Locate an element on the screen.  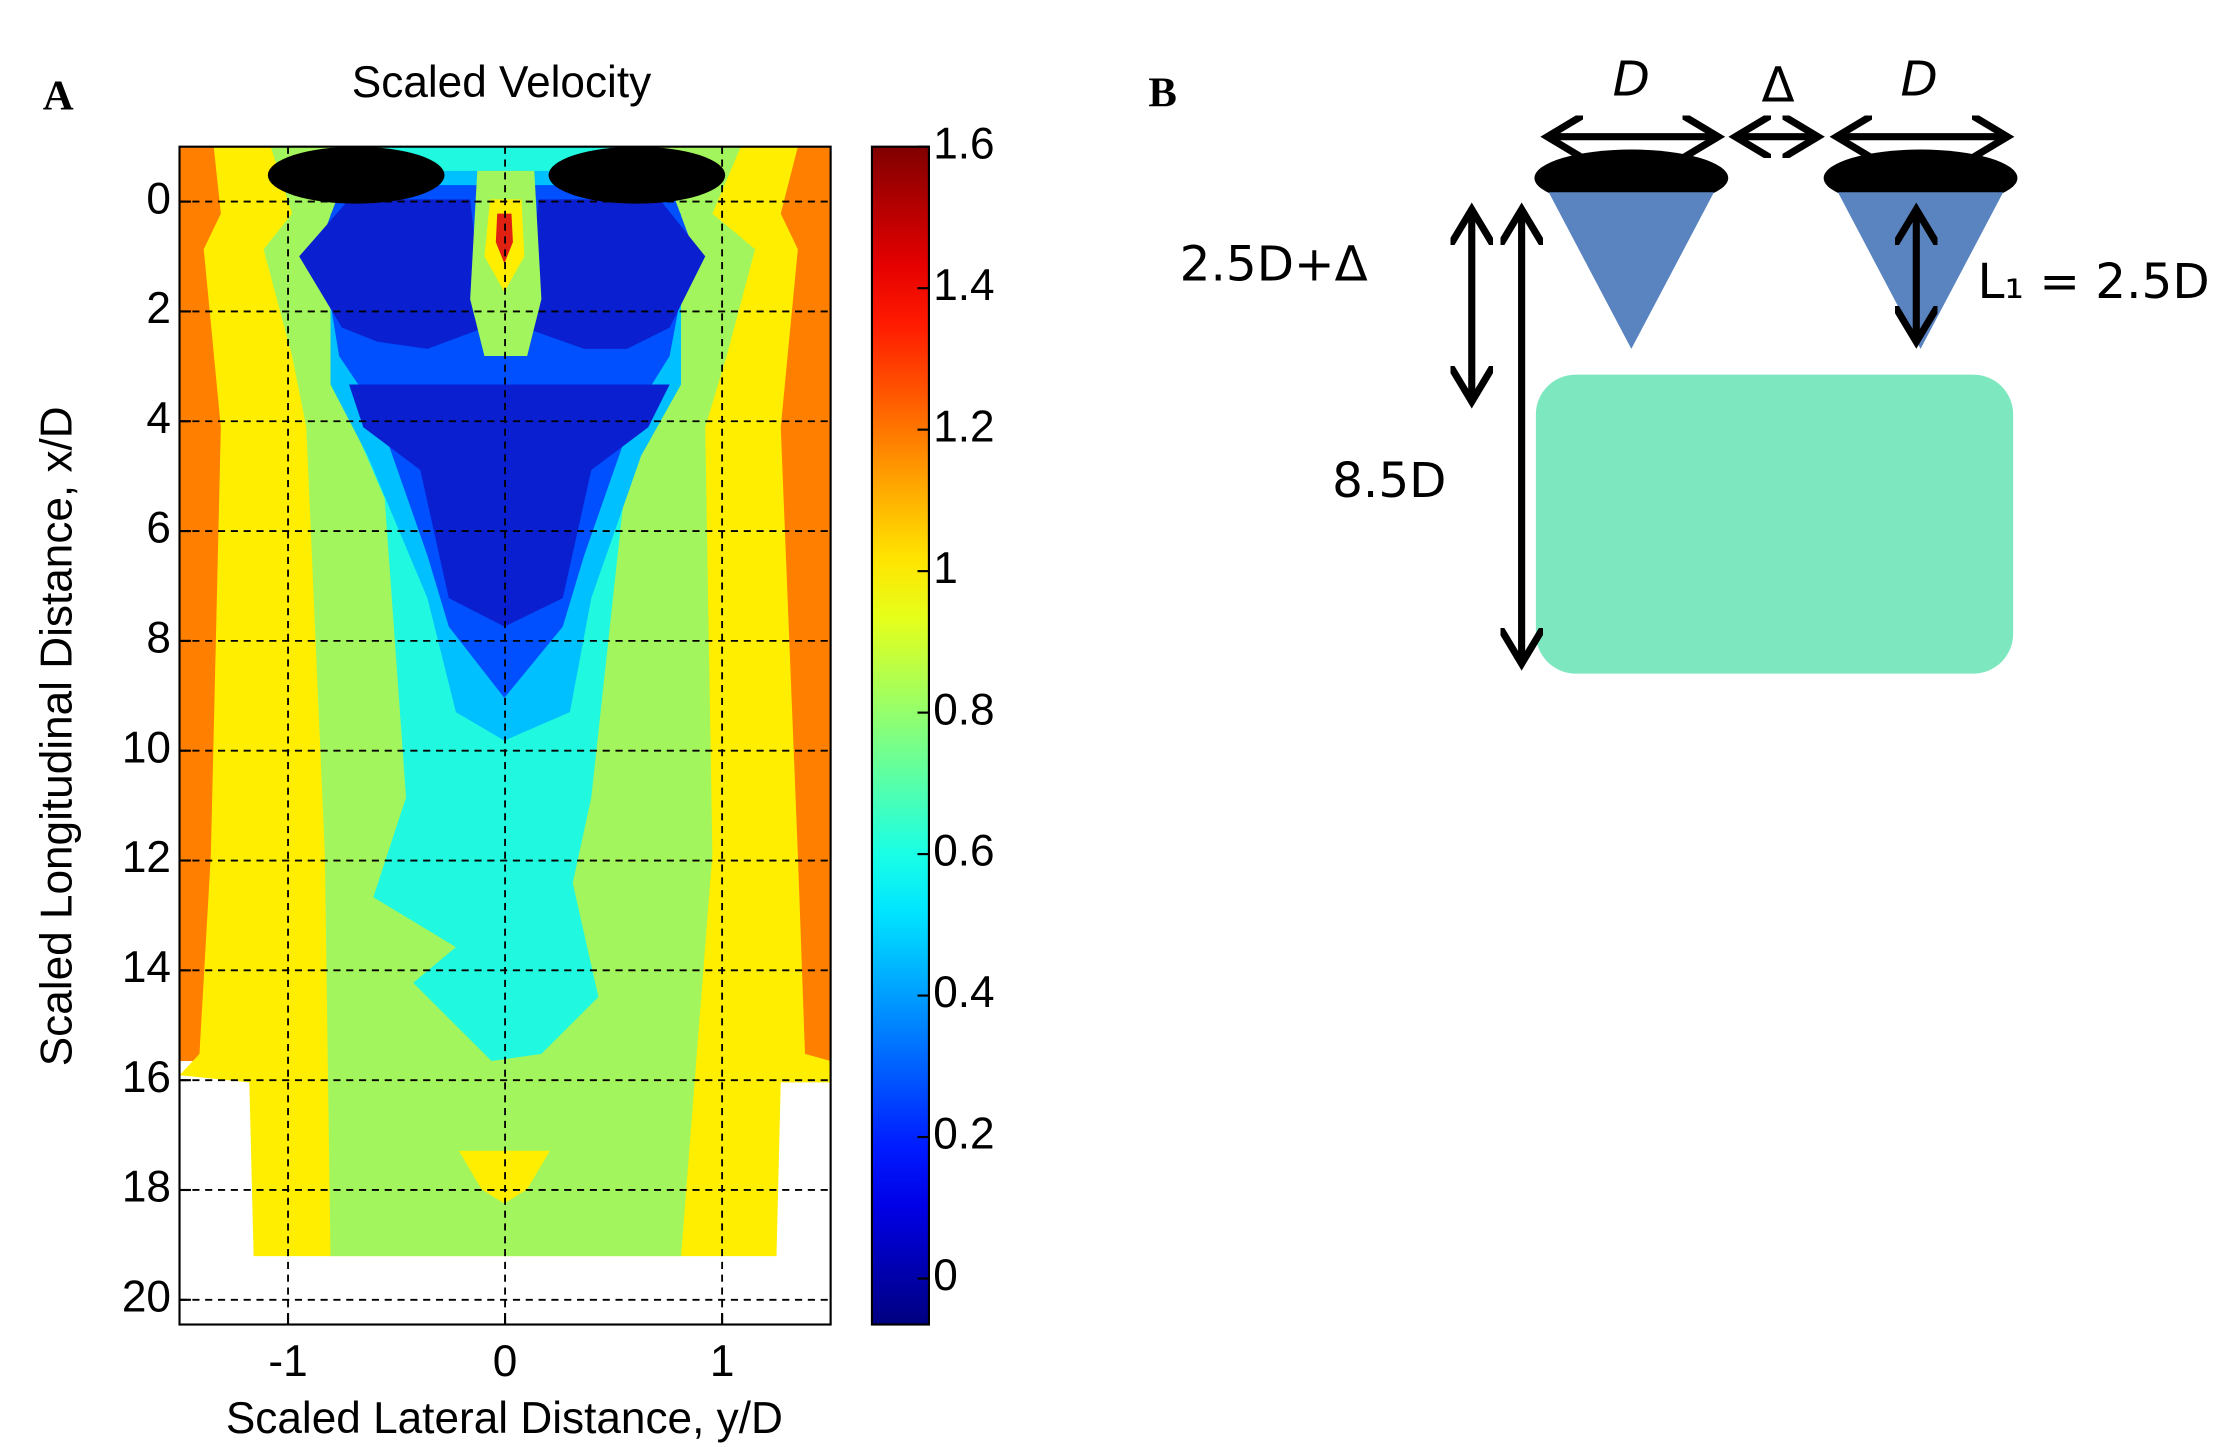
colorbar-tick-label: 1.4 is located at coordinates (963, 285).